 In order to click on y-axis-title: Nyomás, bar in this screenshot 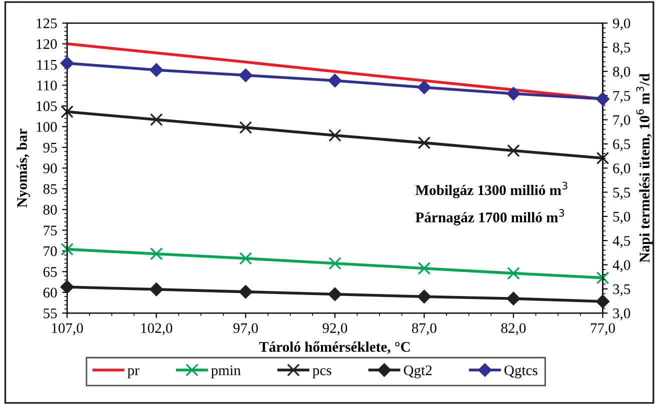, I will do `click(23, 168)`.